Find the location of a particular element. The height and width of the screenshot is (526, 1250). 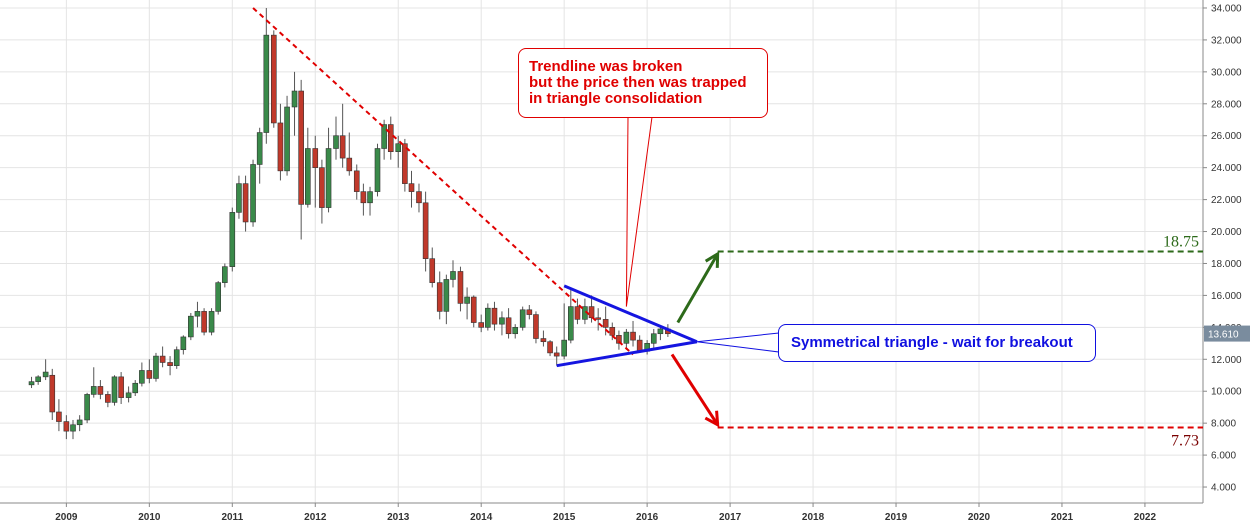

arrow-up-head is located at coordinates (712, 259).